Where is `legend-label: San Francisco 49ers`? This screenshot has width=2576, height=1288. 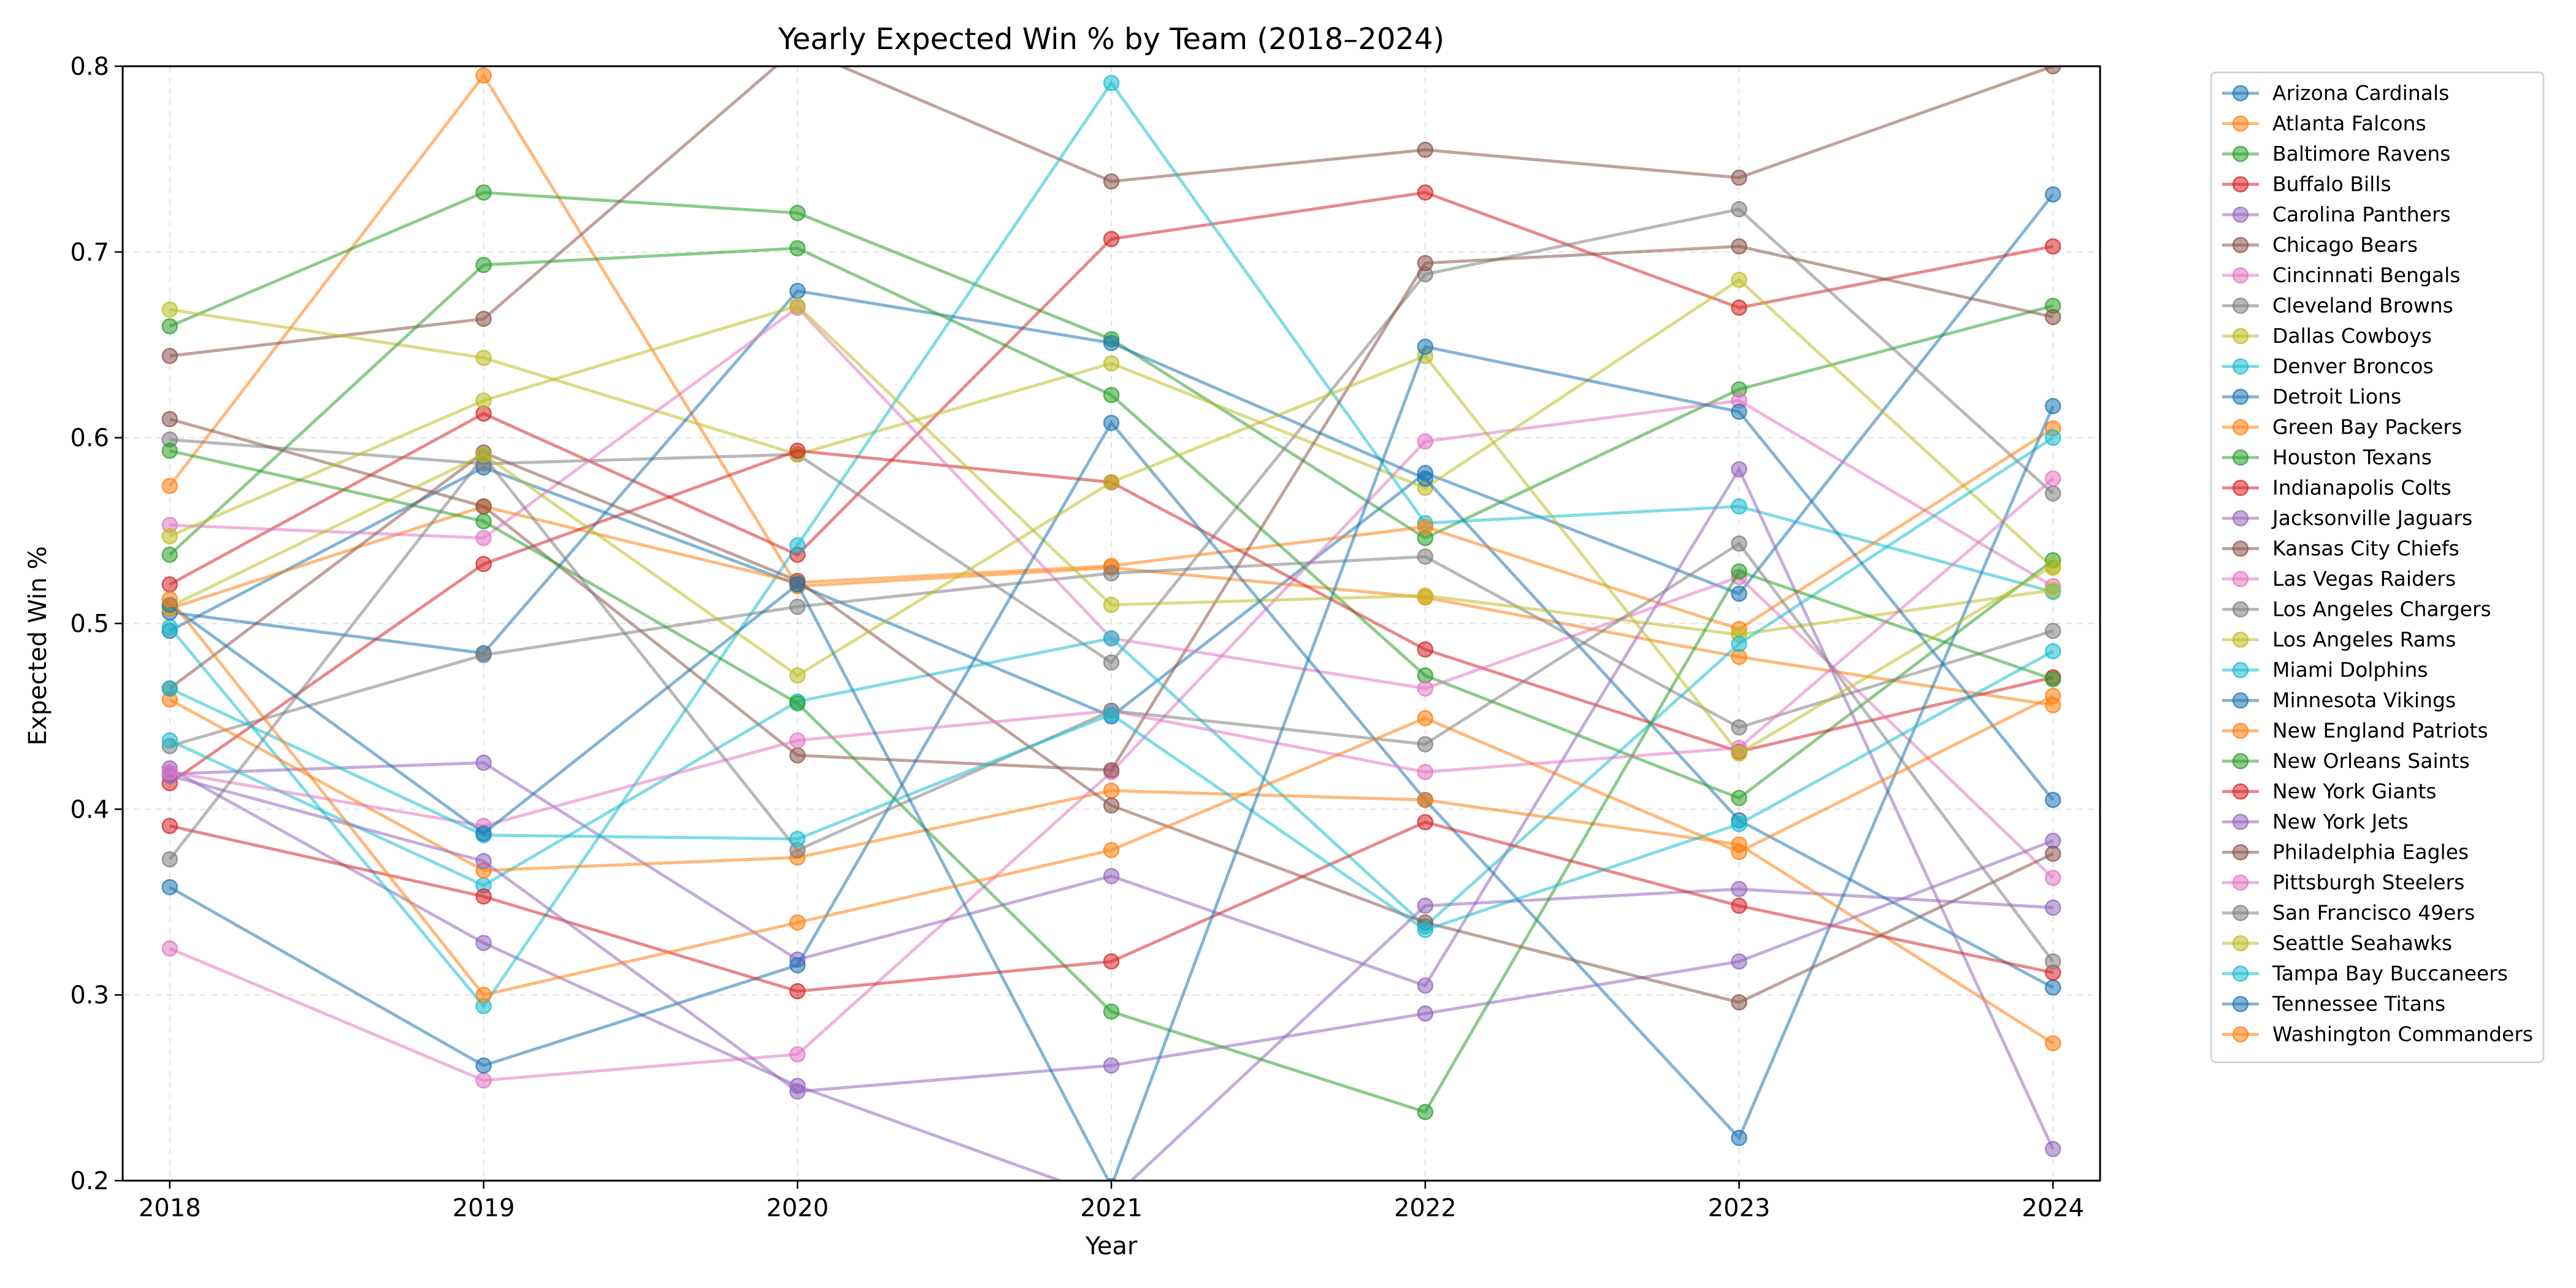
legend-label: San Francisco 49ers is located at coordinates (2373, 913).